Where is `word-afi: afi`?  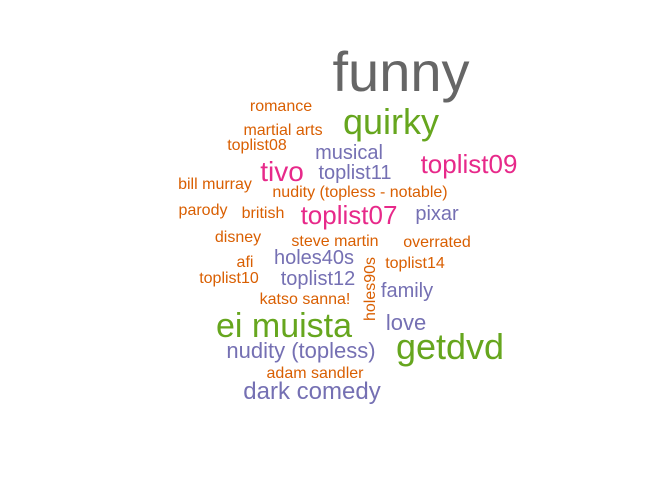 word-afi: afi is located at coordinates (245, 262).